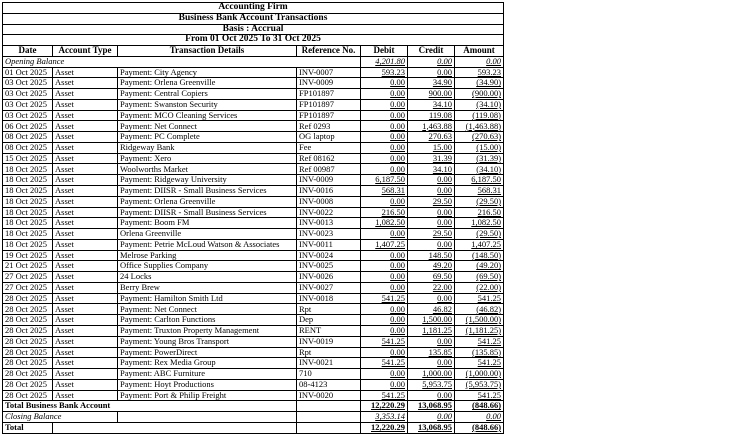 The image size is (730, 434). I want to click on cell-credit: 119.08, so click(431, 115).